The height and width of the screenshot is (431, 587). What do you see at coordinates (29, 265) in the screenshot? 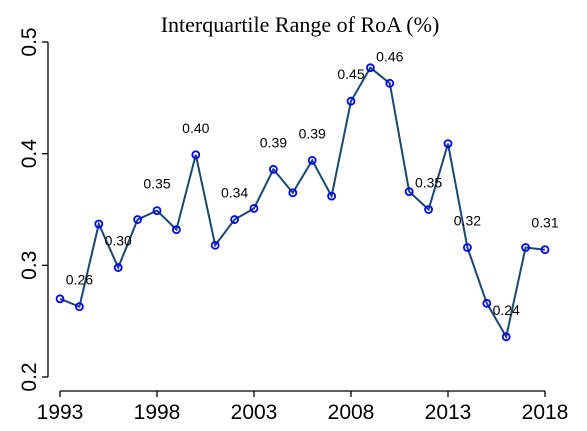
I see `y-tick-label: 0.3` at bounding box center [29, 265].